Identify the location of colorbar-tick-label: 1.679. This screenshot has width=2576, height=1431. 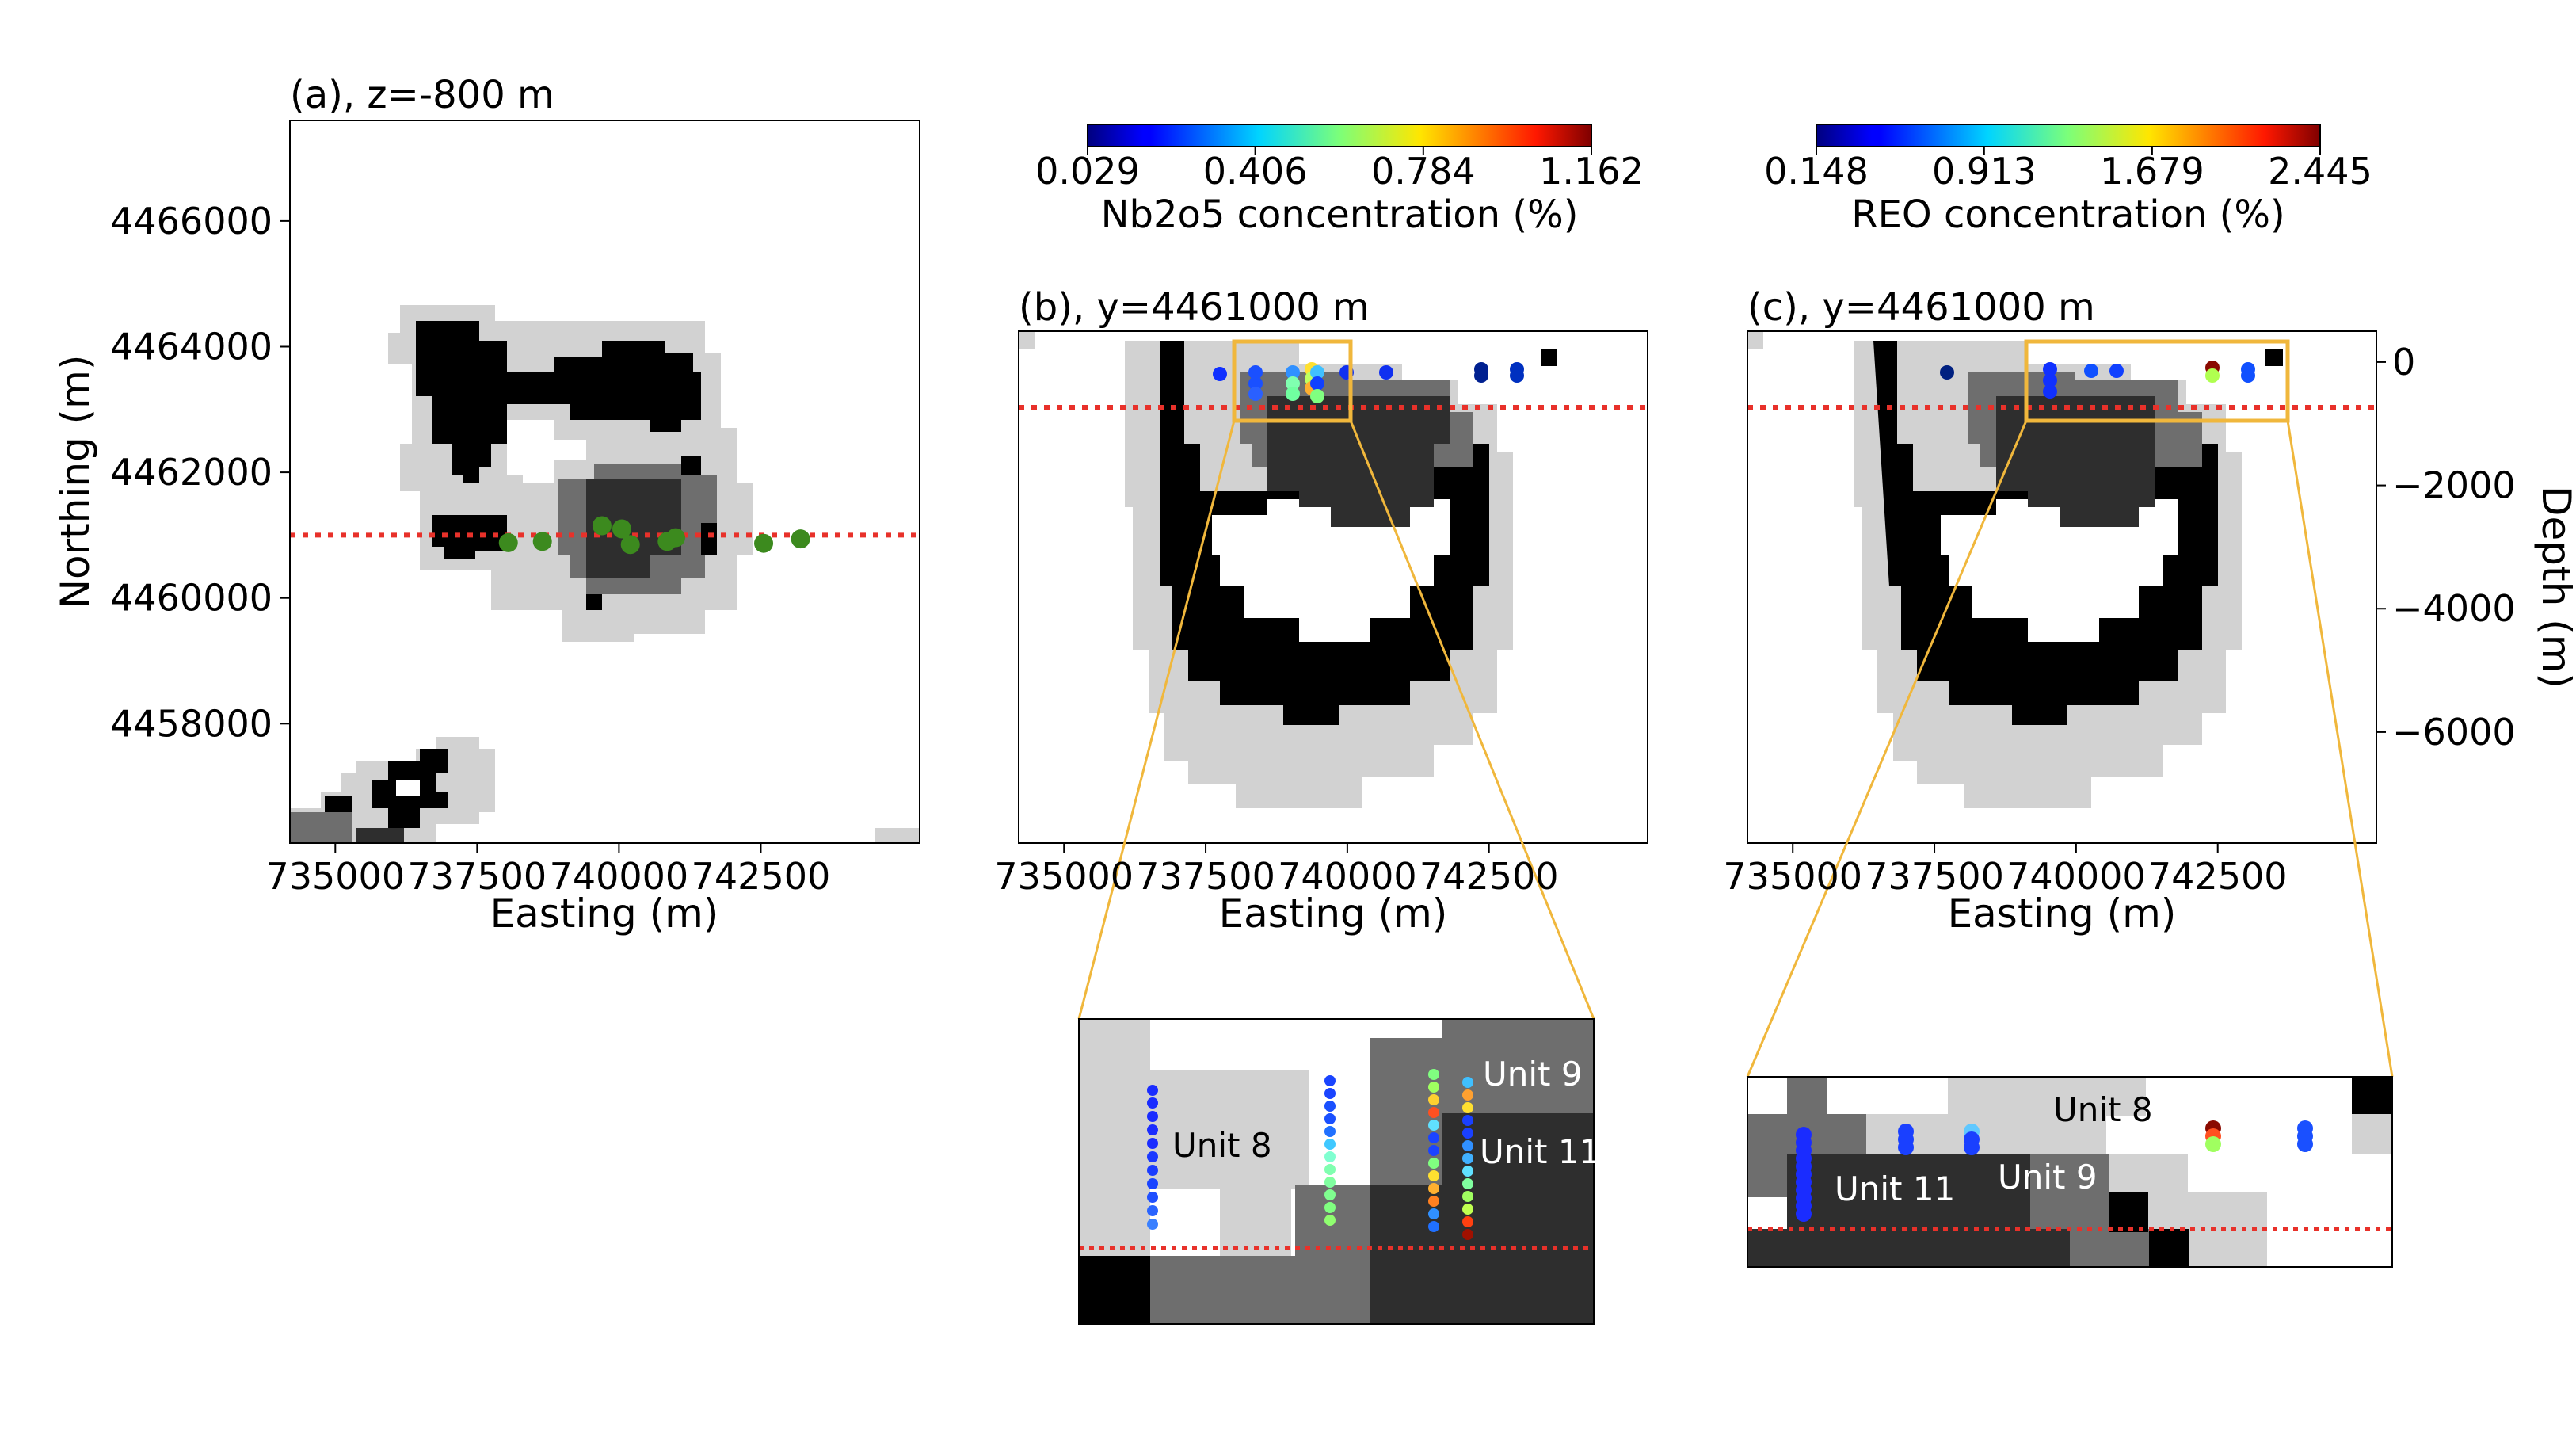
(2152, 171).